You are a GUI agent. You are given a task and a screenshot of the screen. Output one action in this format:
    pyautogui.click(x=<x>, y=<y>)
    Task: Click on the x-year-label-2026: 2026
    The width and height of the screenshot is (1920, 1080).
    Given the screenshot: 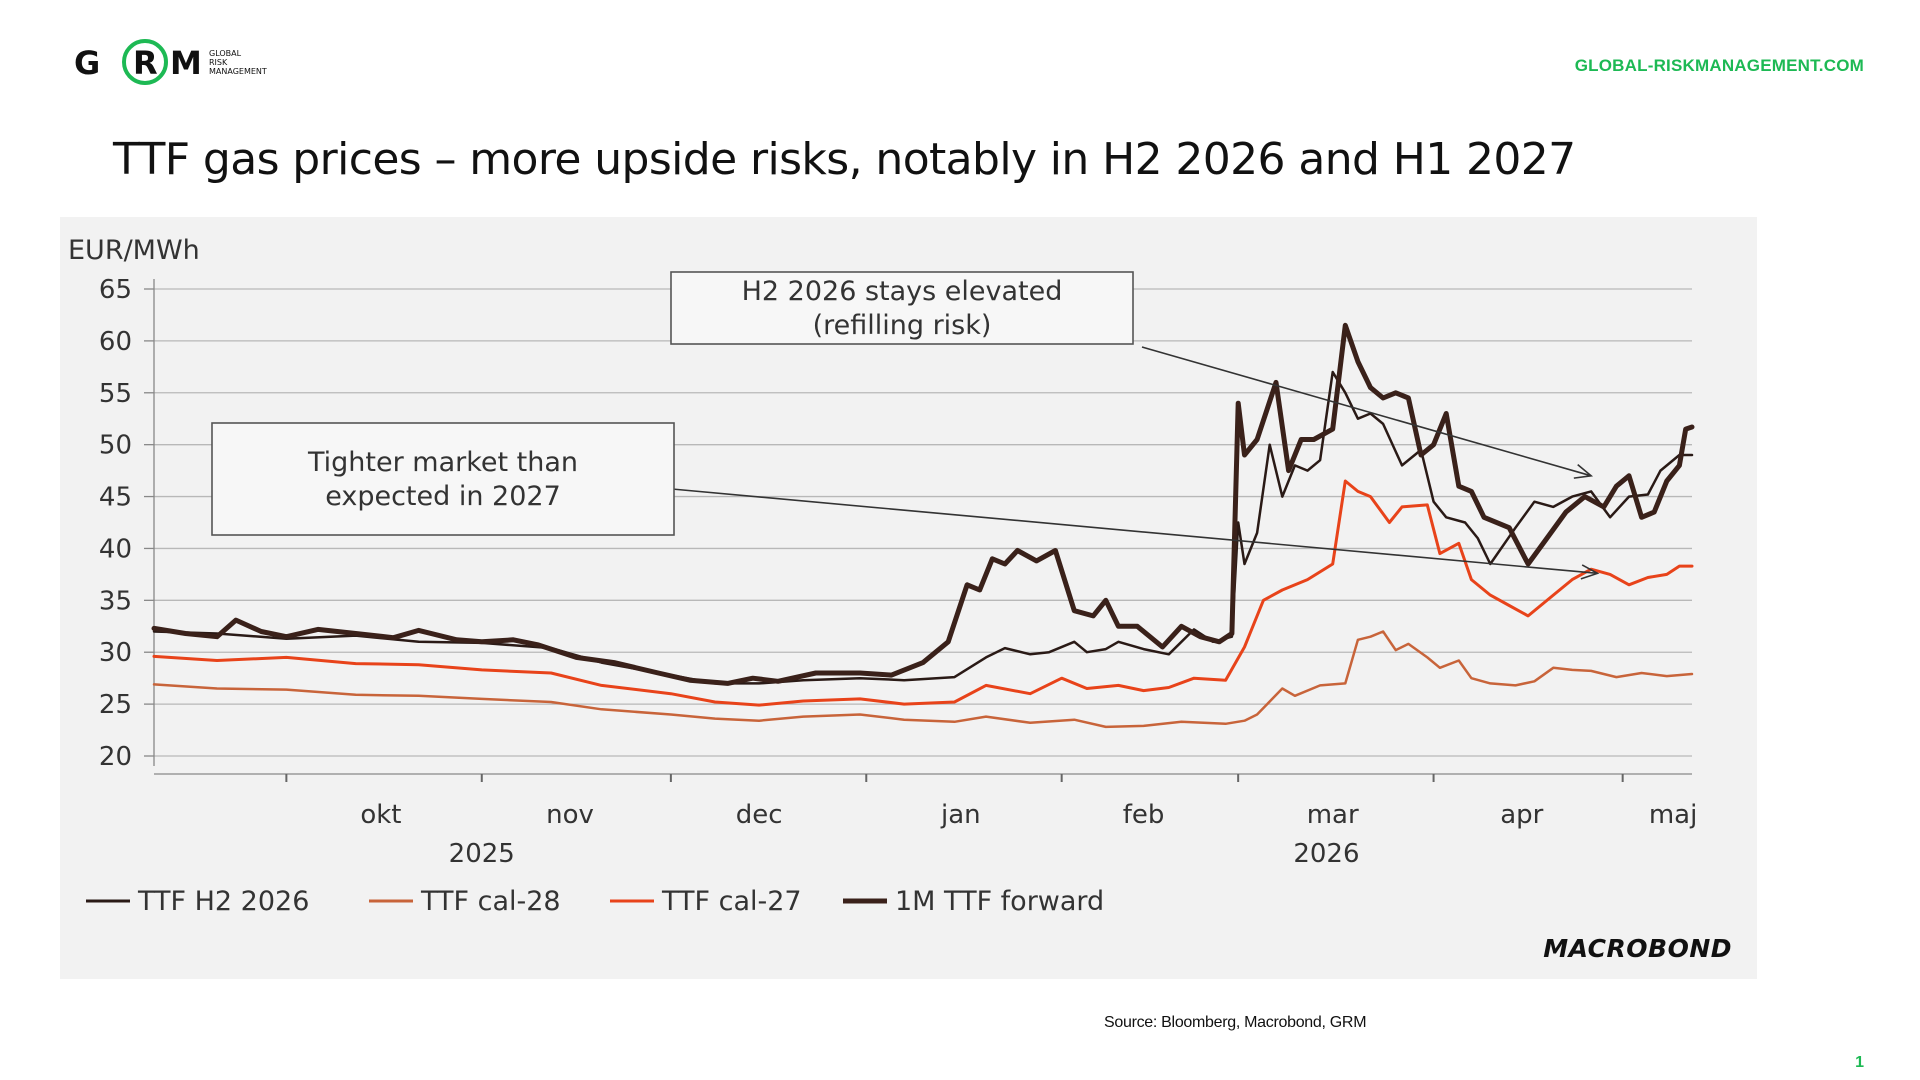 What is the action you would take?
    pyautogui.click(x=1326, y=854)
    